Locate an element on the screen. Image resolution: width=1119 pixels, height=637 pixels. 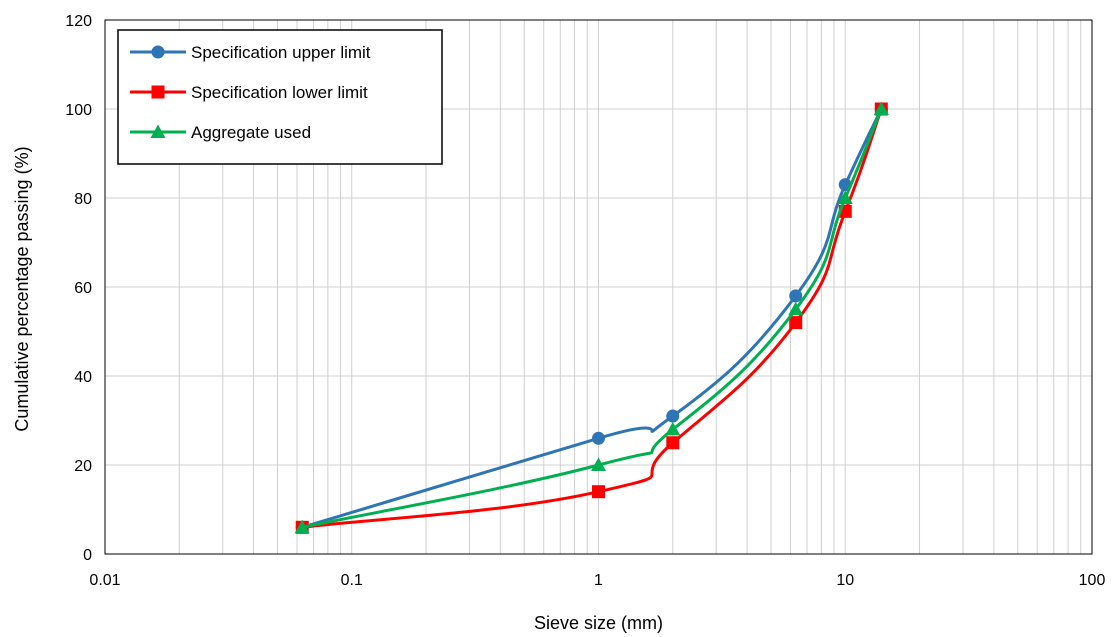
legend-label: Aggregate used is located at coordinates (251, 132).